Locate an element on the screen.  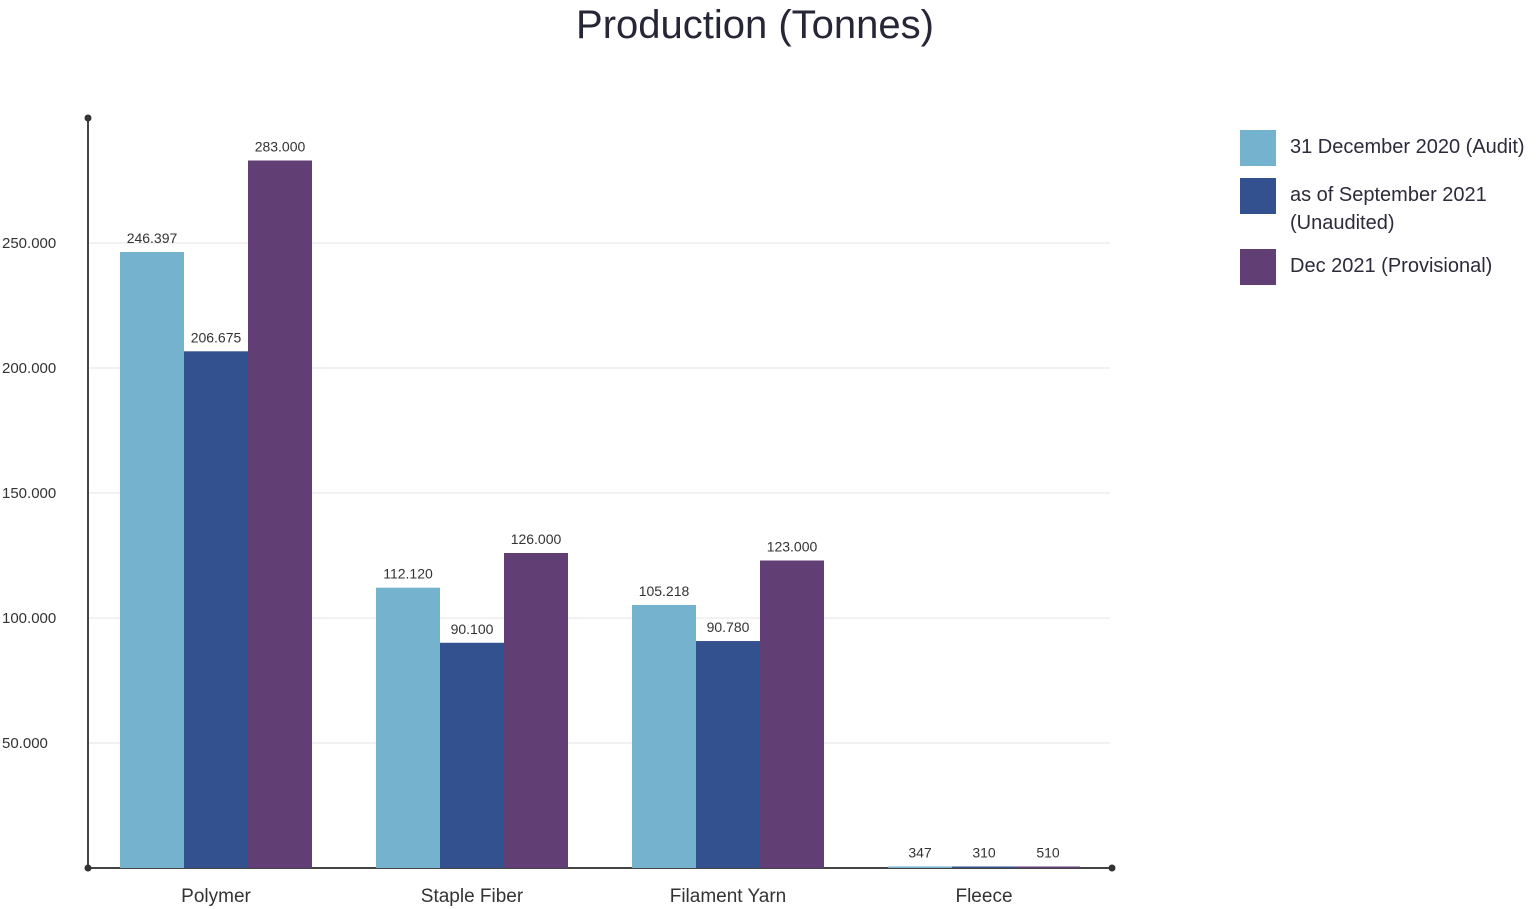
data-label: 510 is located at coordinates (1048, 853).